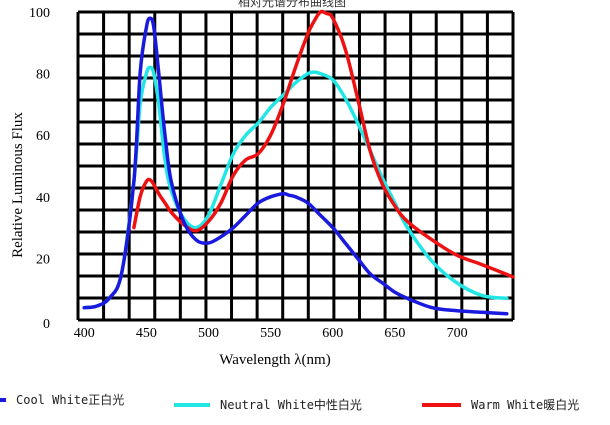 This screenshot has height=425, width=610. What do you see at coordinates (394, 333) in the screenshot?
I see `x-tick-label: 650` at bounding box center [394, 333].